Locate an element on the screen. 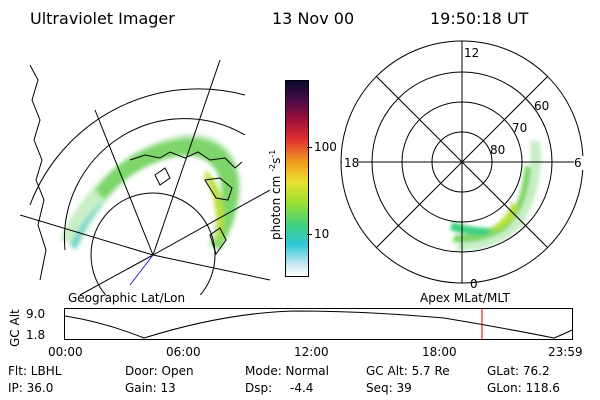 The height and width of the screenshot is (400, 600). dsp-label: Dsp: is located at coordinates (259, 388).